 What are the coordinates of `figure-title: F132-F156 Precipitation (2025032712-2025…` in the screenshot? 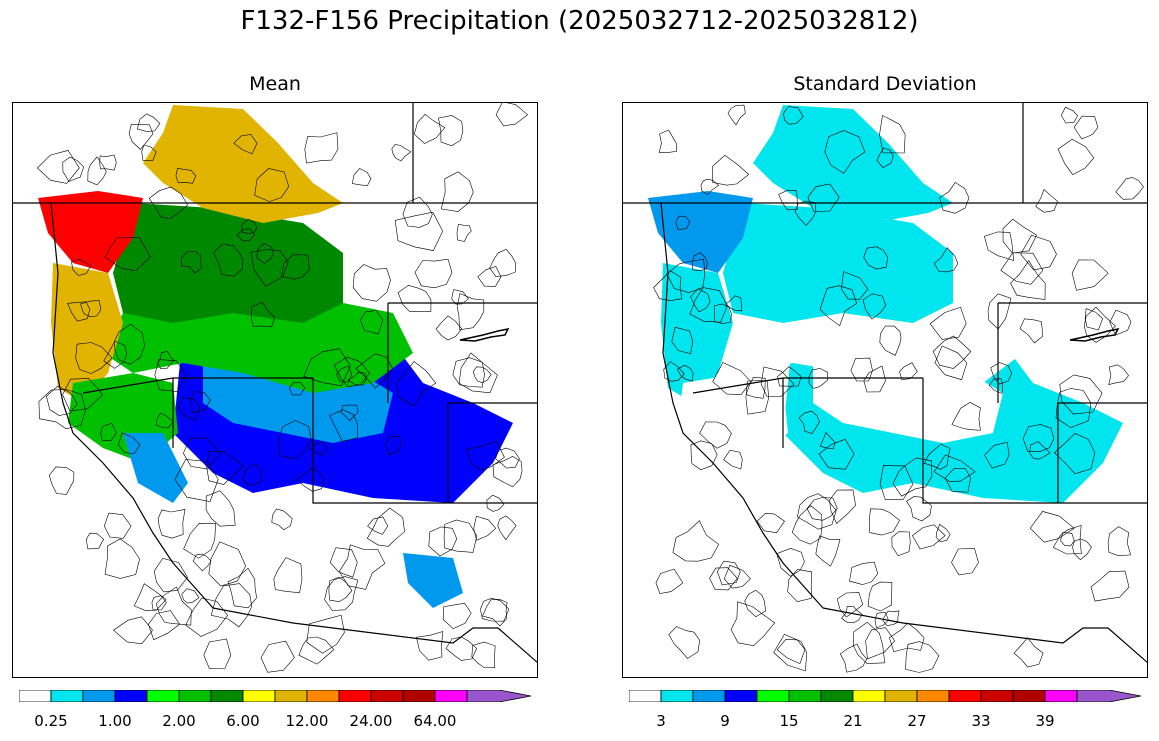 It's located at (579, 21).